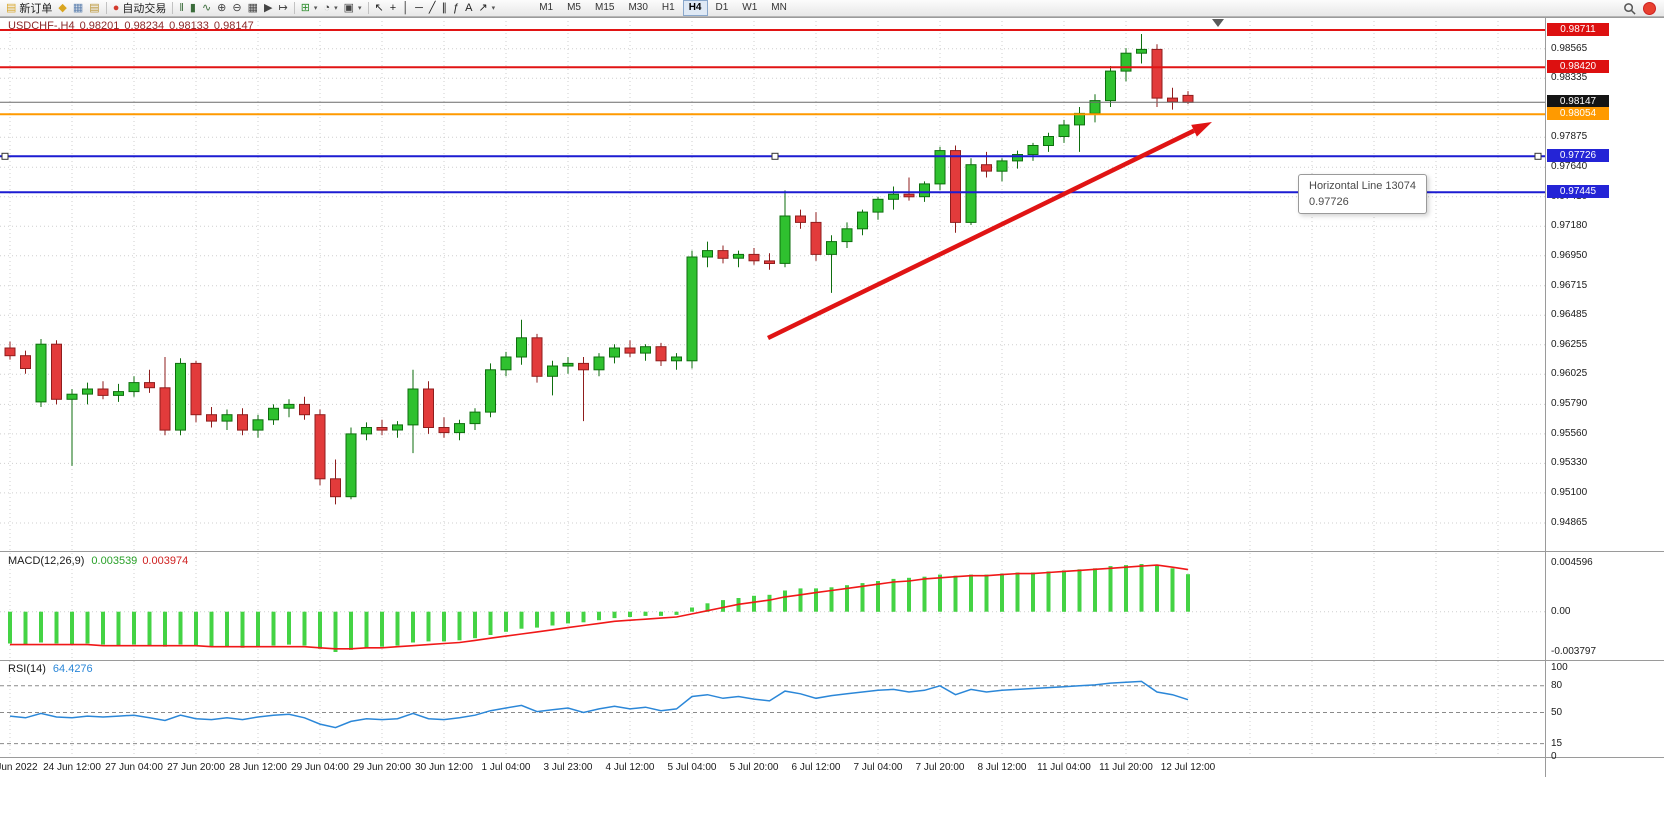 The height and width of the screenshot is (829, 1664). I want to click on price-axis-label: 0.97180, so click(1569, 225).